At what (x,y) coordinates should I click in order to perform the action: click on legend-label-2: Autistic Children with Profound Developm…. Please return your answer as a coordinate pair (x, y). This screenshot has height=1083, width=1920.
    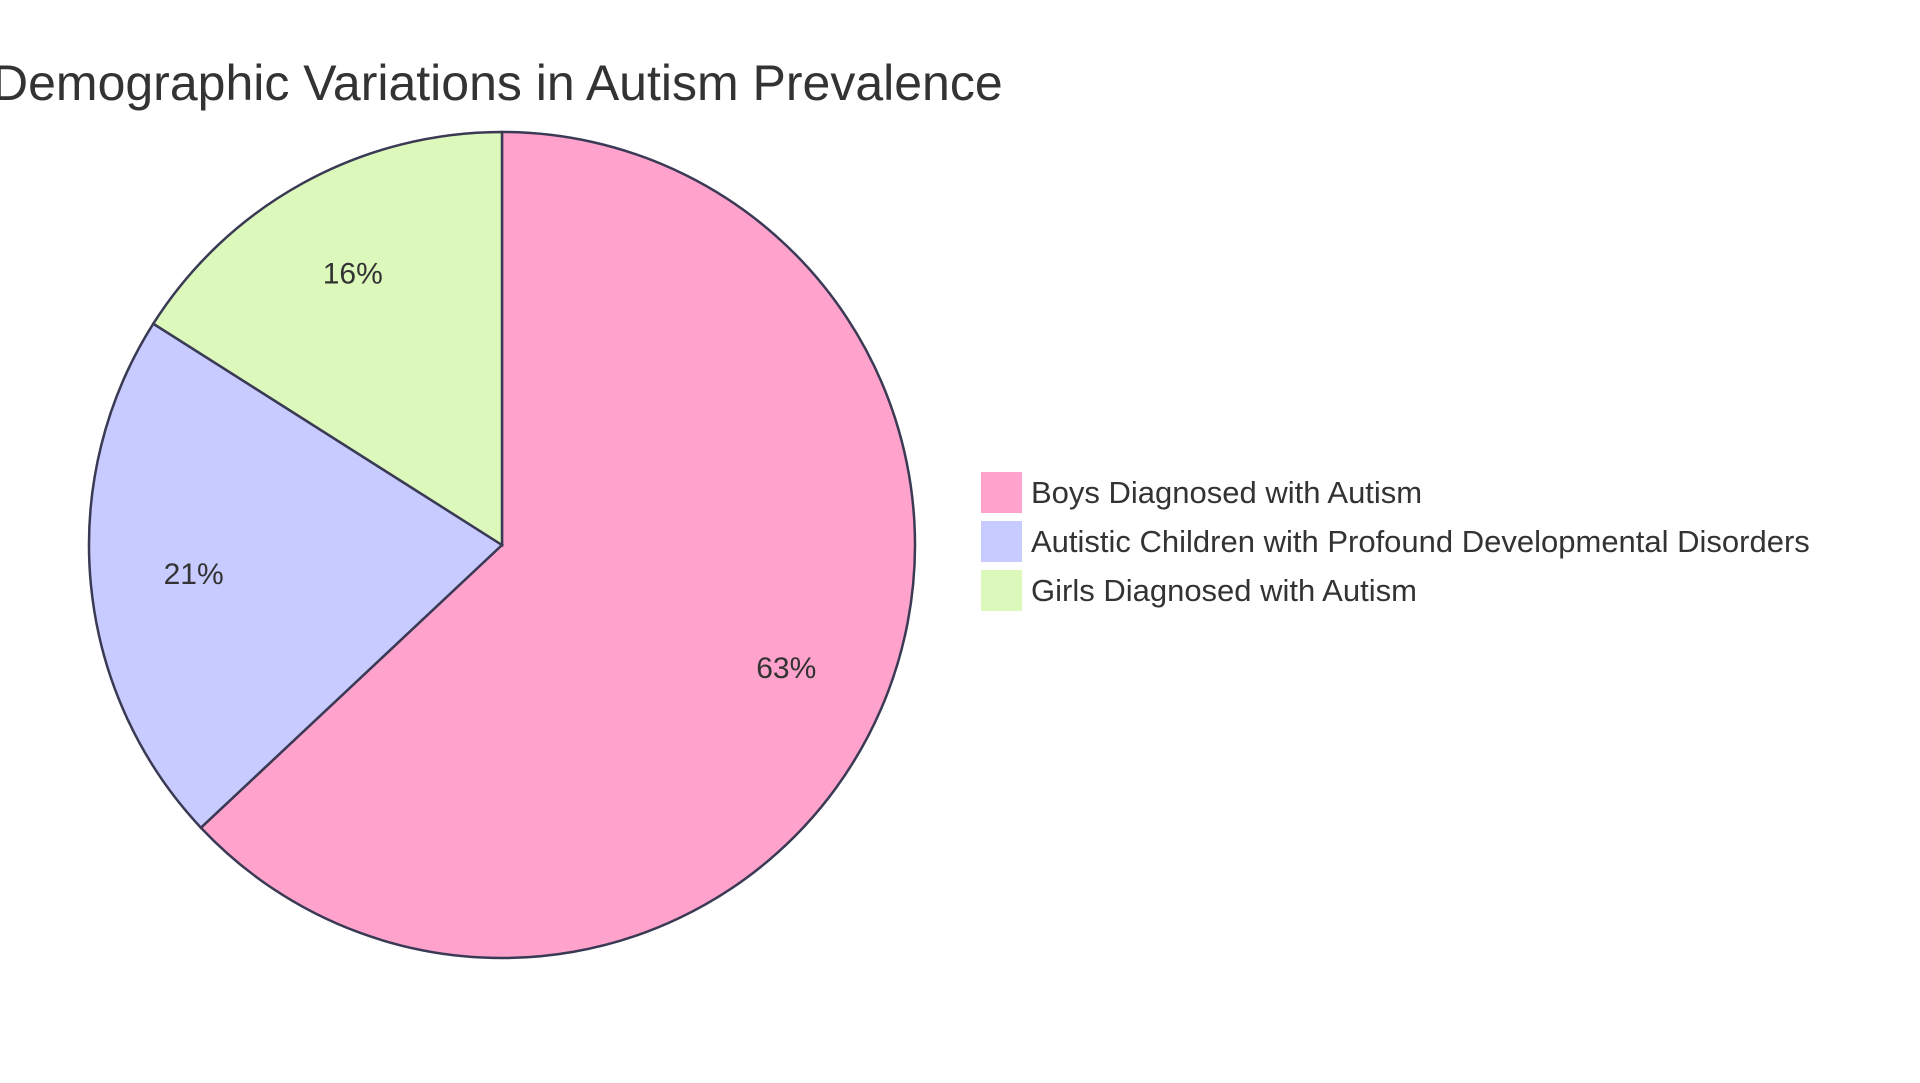
    Looking at the image, I should click on (1420, 541).